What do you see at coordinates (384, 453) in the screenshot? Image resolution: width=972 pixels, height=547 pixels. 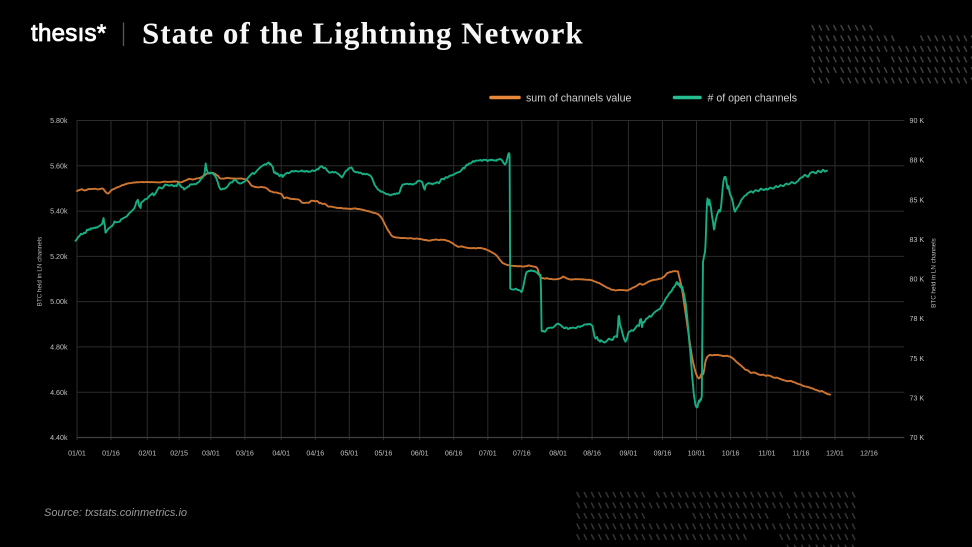 I see `svg-text: 05/16` at bounding box center [384, 453].